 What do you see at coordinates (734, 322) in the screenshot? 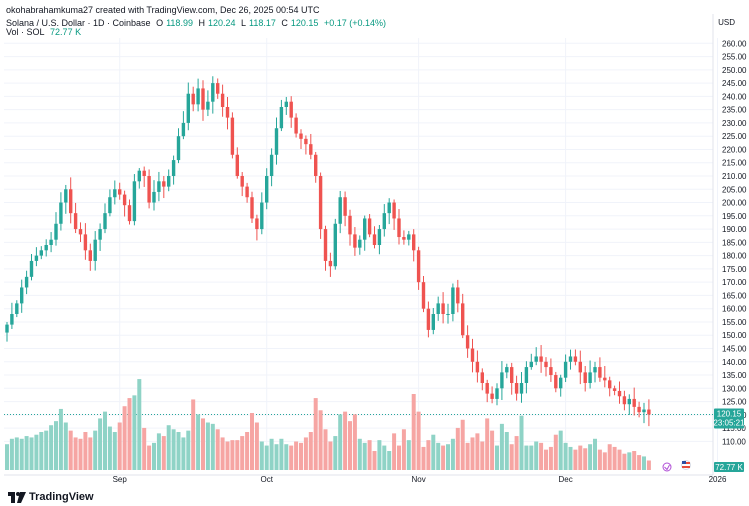
I see `y-tick-label: 155.00` at bounding box center [734, 322].